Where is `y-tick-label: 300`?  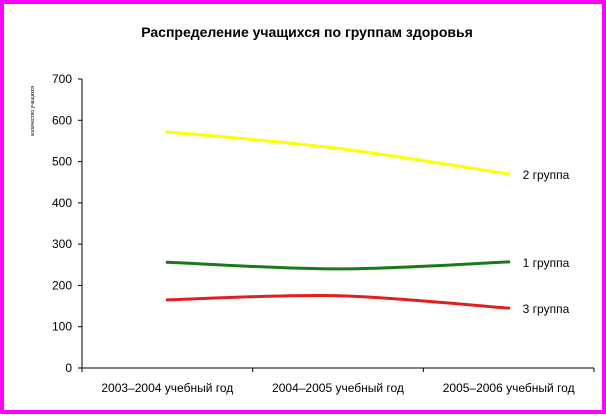
y-tick-label: 300 is located at coordinates (62, 244).